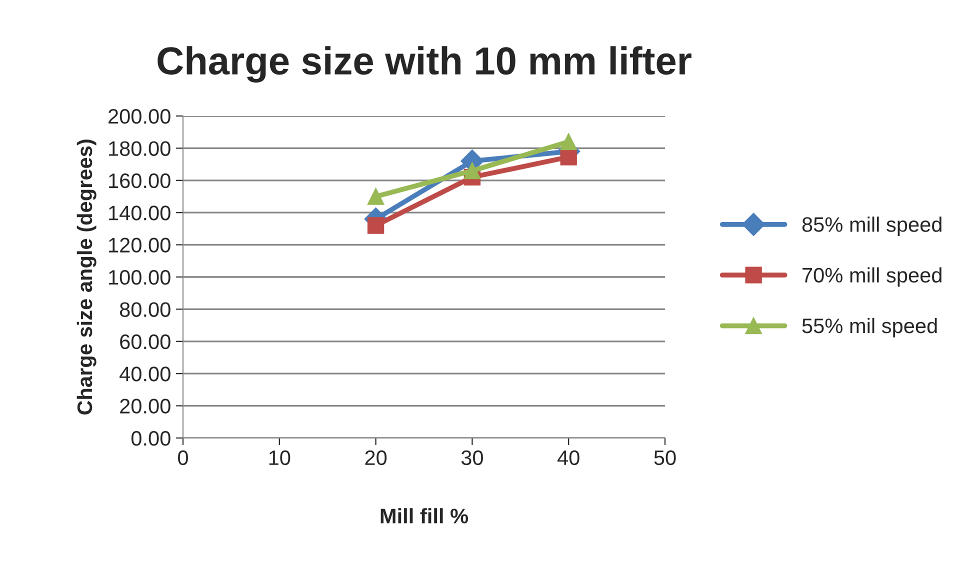 This screenshot has height=578, width=959. Describe the element at coordinates (424, 516) in the screenshot. I see `x-axis-title: Mill fill %` at that location.